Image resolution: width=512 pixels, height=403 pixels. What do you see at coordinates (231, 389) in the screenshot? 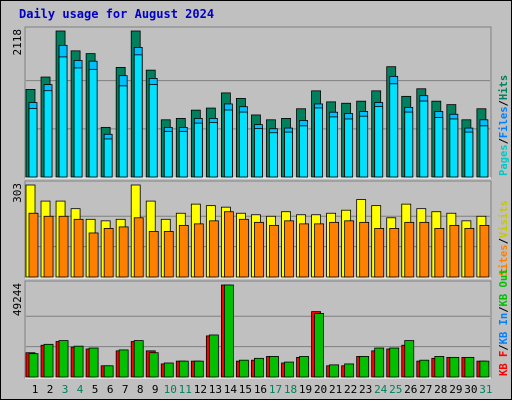
I see `day-label-14: 14` at bounding box center [231, 389].